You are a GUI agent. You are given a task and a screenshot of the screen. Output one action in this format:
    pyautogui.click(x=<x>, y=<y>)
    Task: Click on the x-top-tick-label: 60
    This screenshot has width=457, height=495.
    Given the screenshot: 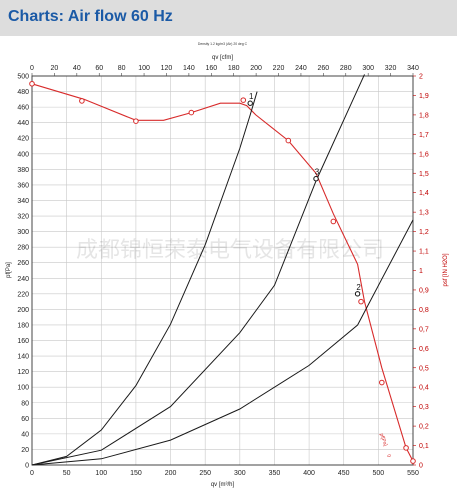 What is the action you would take?
    pyautogui.click(x=99, y=68)
    